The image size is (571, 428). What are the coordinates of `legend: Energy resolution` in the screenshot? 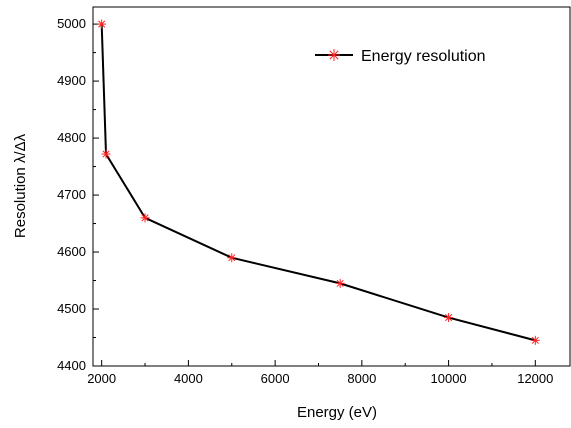 It's located at (400, 56).